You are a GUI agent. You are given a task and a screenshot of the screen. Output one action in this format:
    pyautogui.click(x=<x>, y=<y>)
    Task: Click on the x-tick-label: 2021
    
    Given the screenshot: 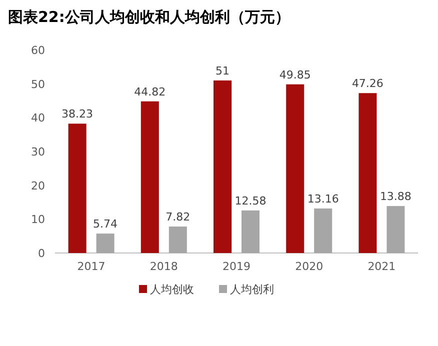 What is the action you would take?
    pyautogui.click(x=382, y=266)
    